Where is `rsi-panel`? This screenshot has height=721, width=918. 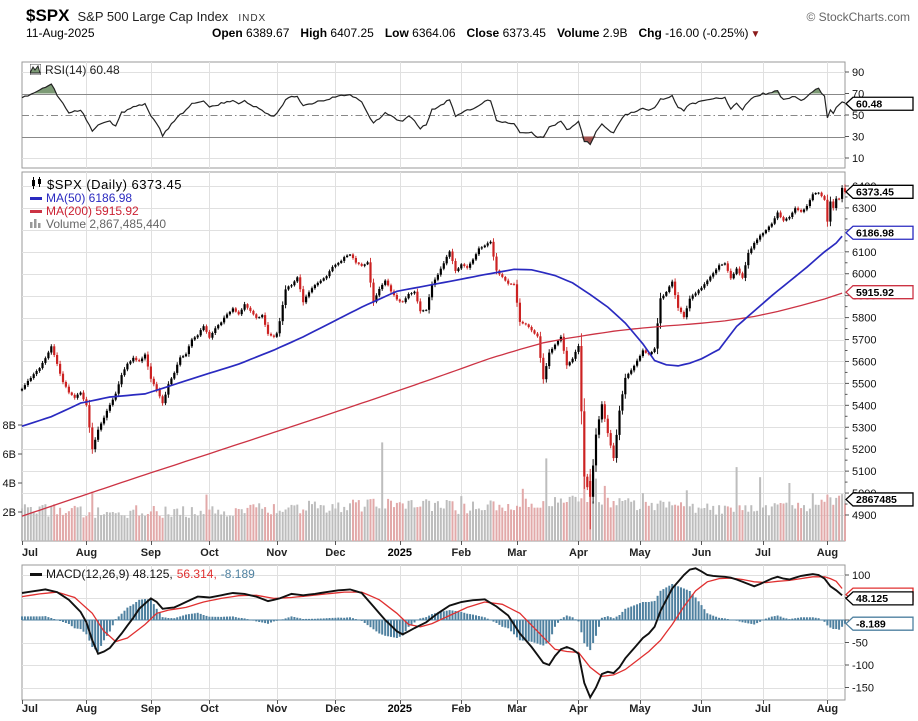 rsi-panel is located at coordinates (433, 114).